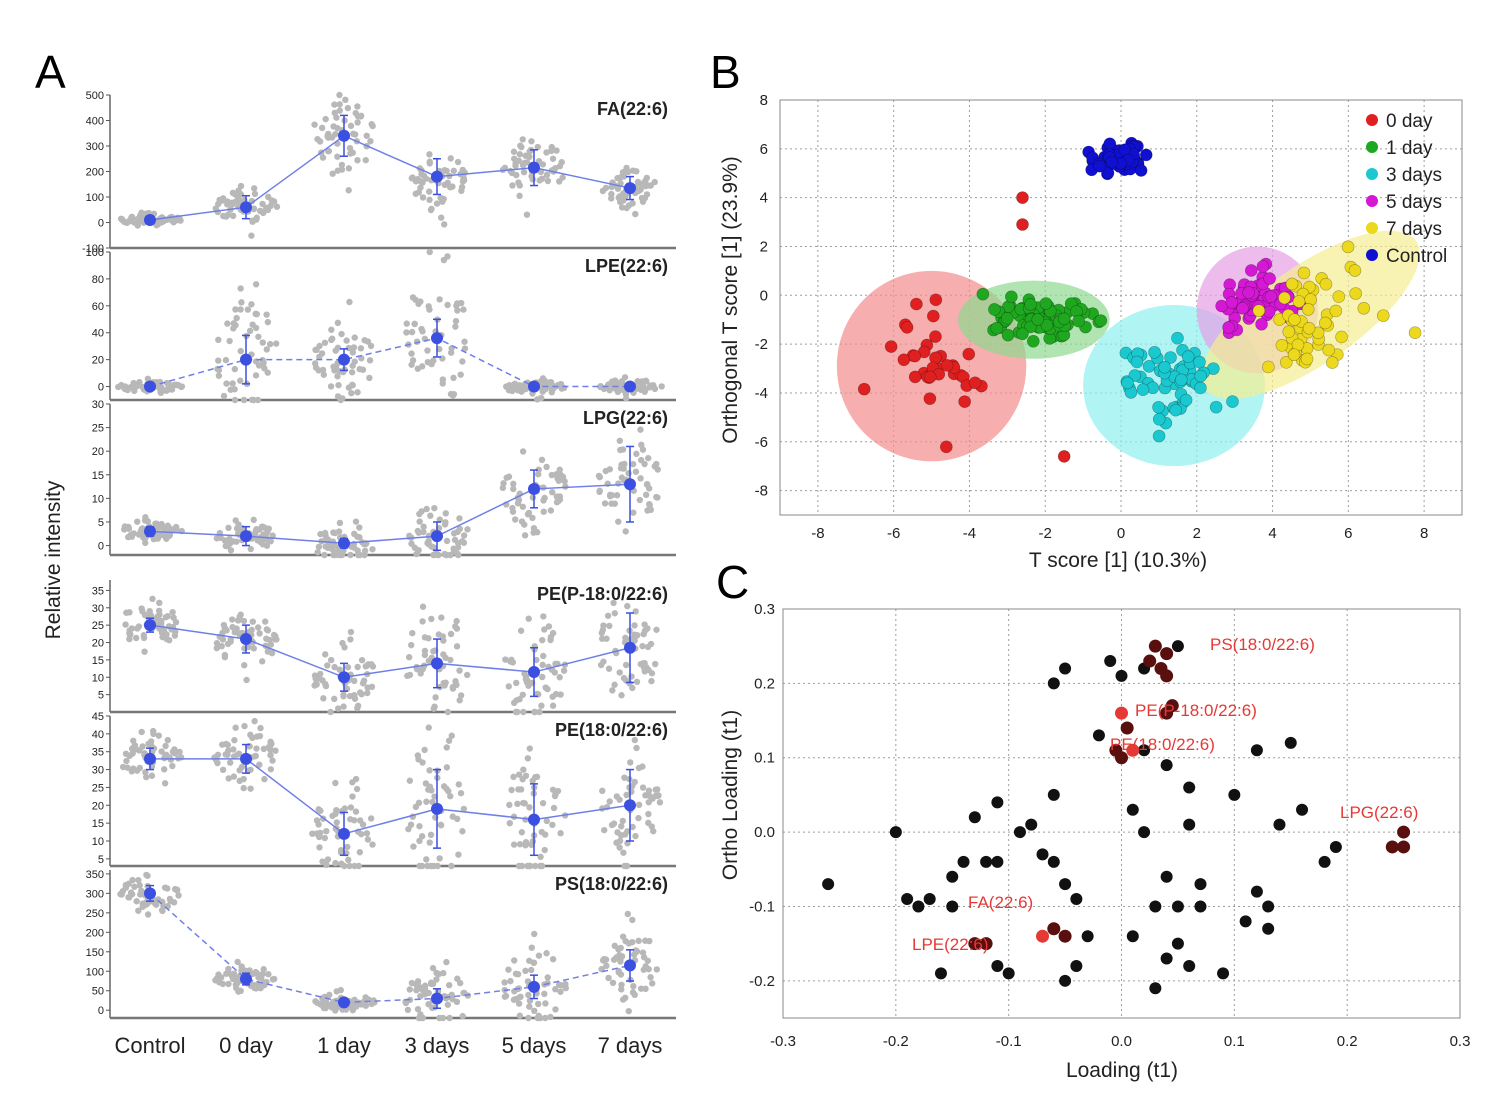 The height and width of the screenshot is (1111, 1500). I want to click on x-tick-label: 0.1, so click(1234, 1041).